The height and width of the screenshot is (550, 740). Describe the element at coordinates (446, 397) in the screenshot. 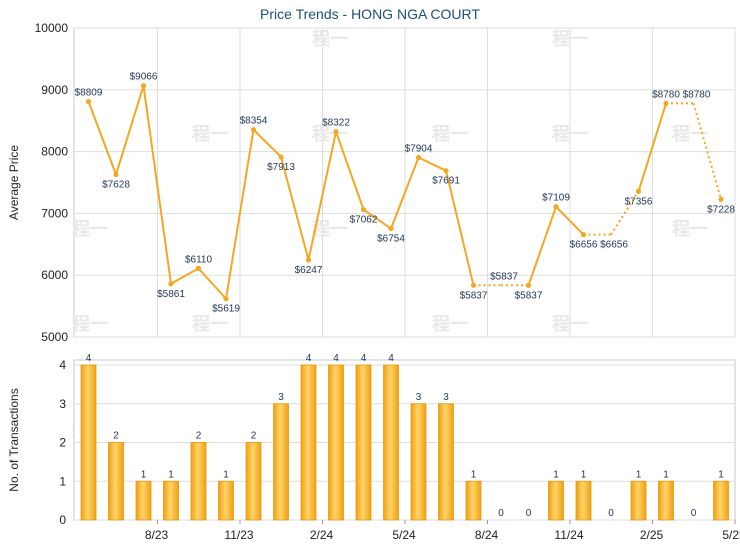

I see `tx-bar-label-13: 3` at that location.